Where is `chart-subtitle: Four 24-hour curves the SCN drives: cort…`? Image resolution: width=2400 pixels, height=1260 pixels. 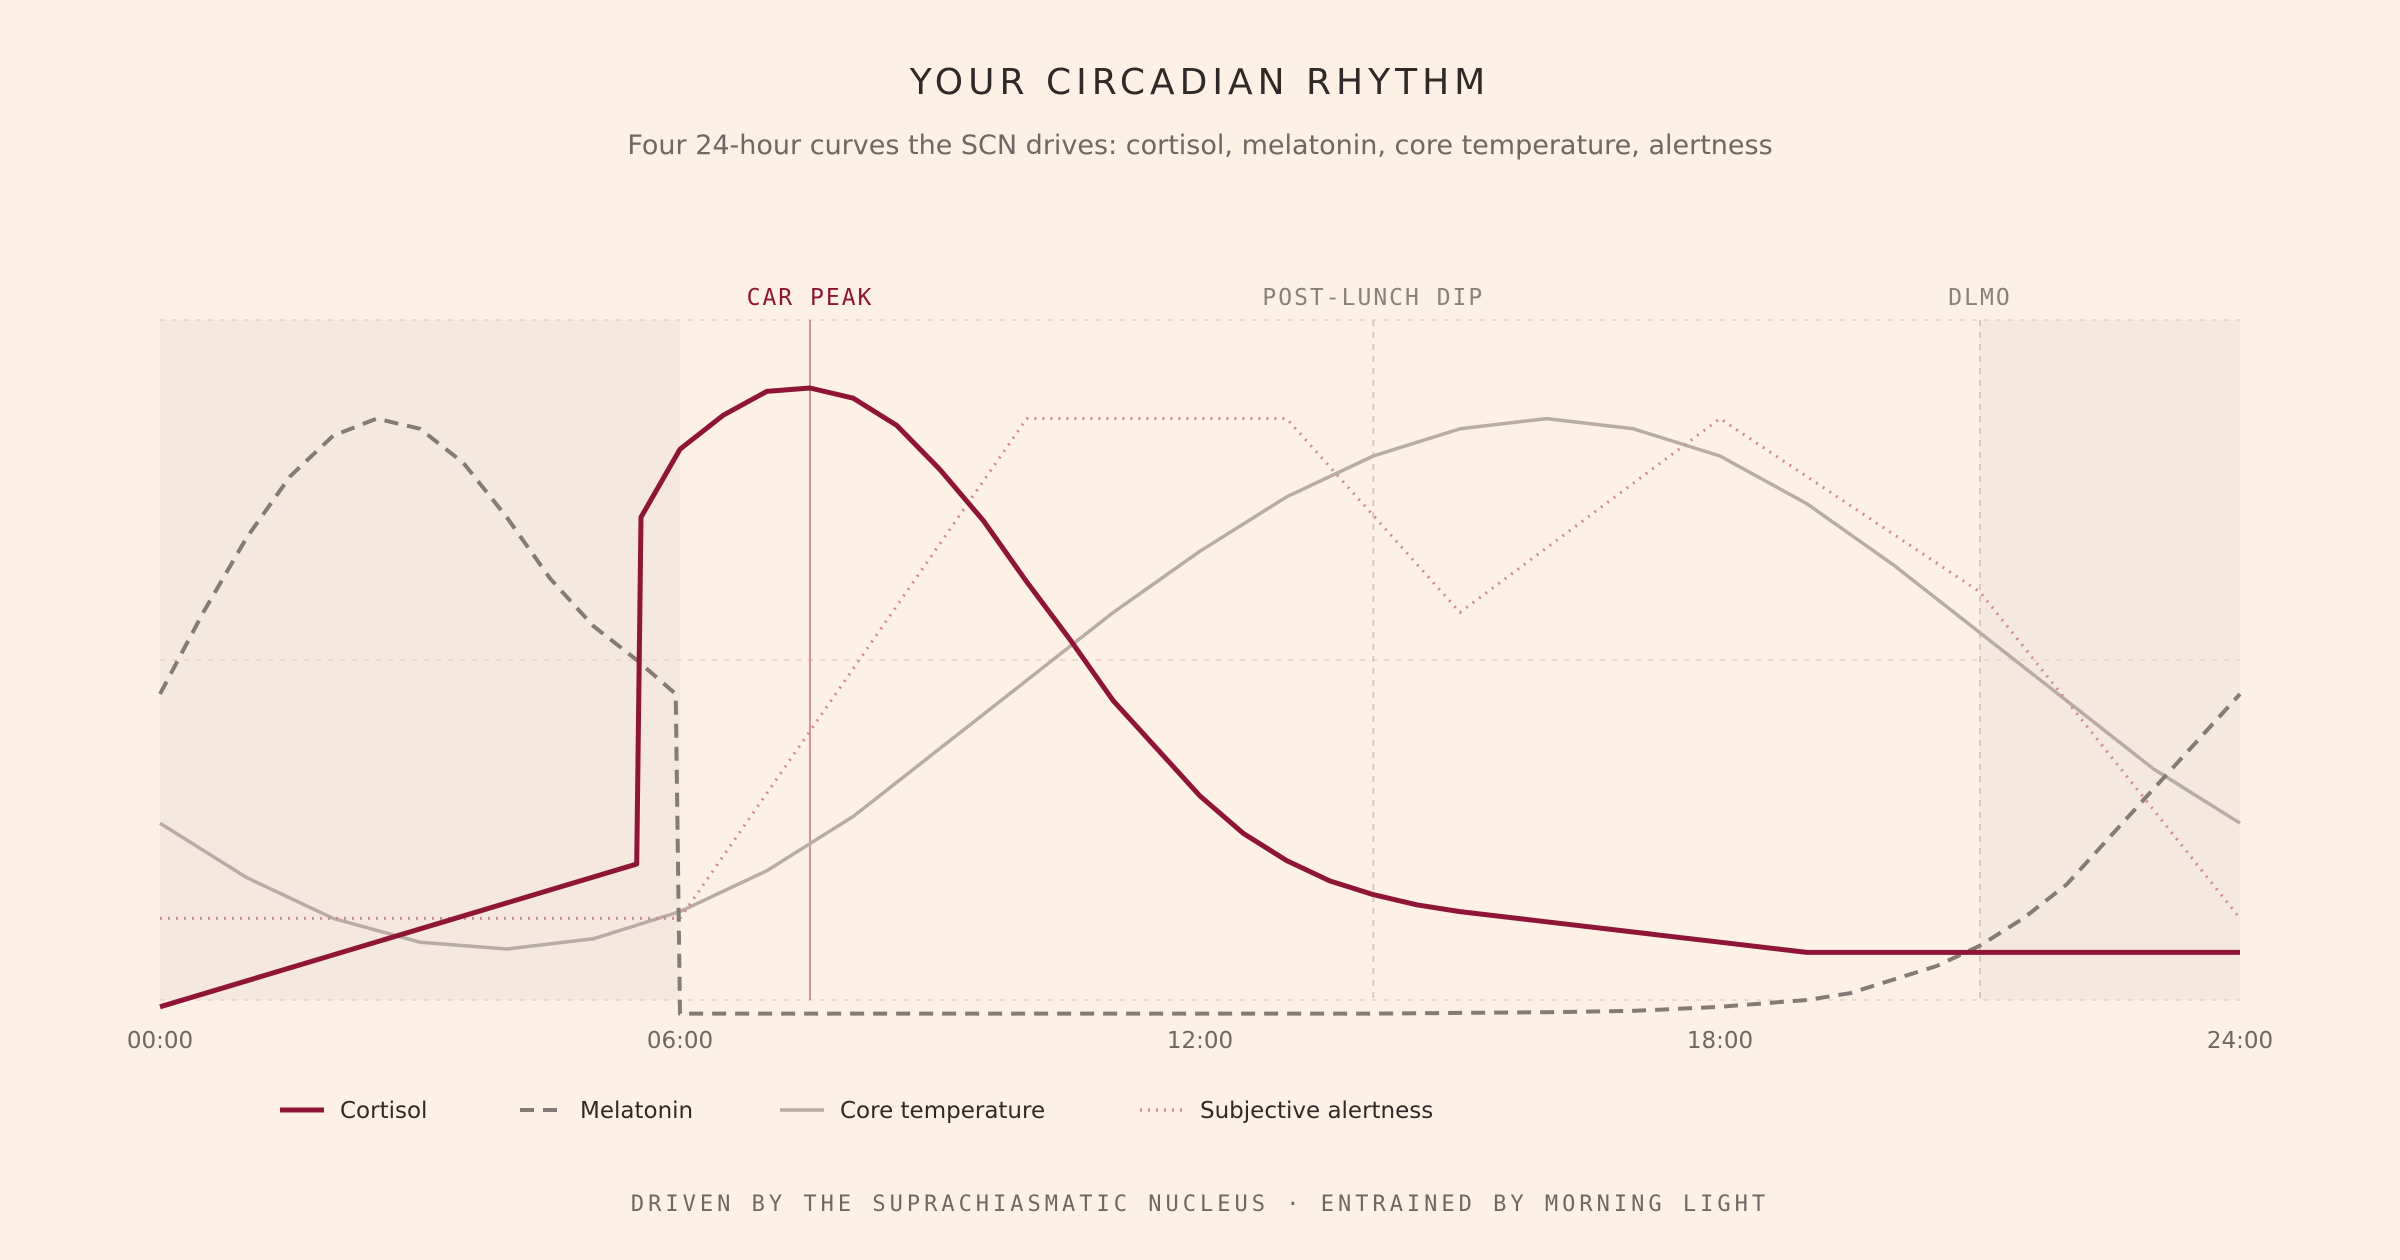 chart-subtitle: Four 24-hour curves the SCN drives: cort… is located at coordinates (1200, 145).